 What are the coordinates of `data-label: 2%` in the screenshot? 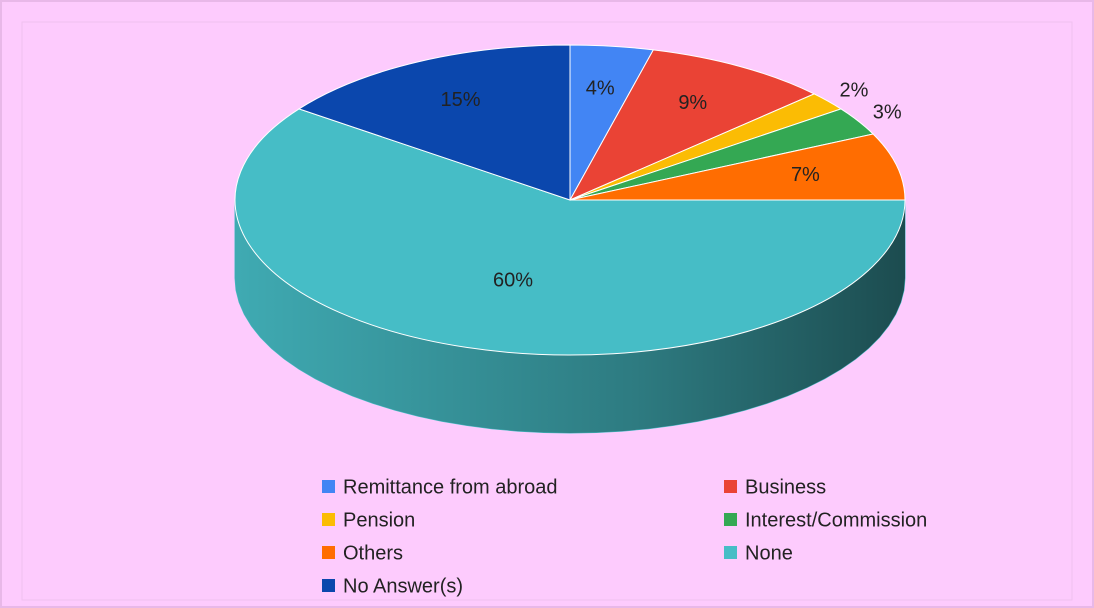 It's located at (853, 91).